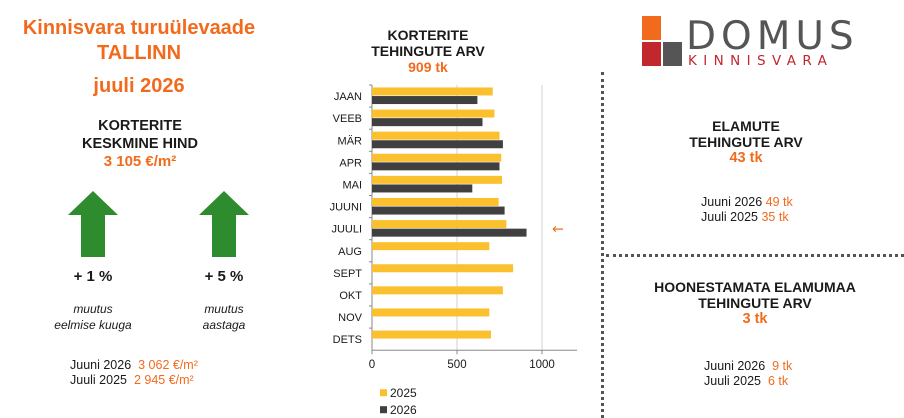 This screenshot has height=418, width=904. Describe the element at coordinates (134, 365) in the screenshot. I see `price-history-row: Juuni 2026 3 062 €/m²` at that location.